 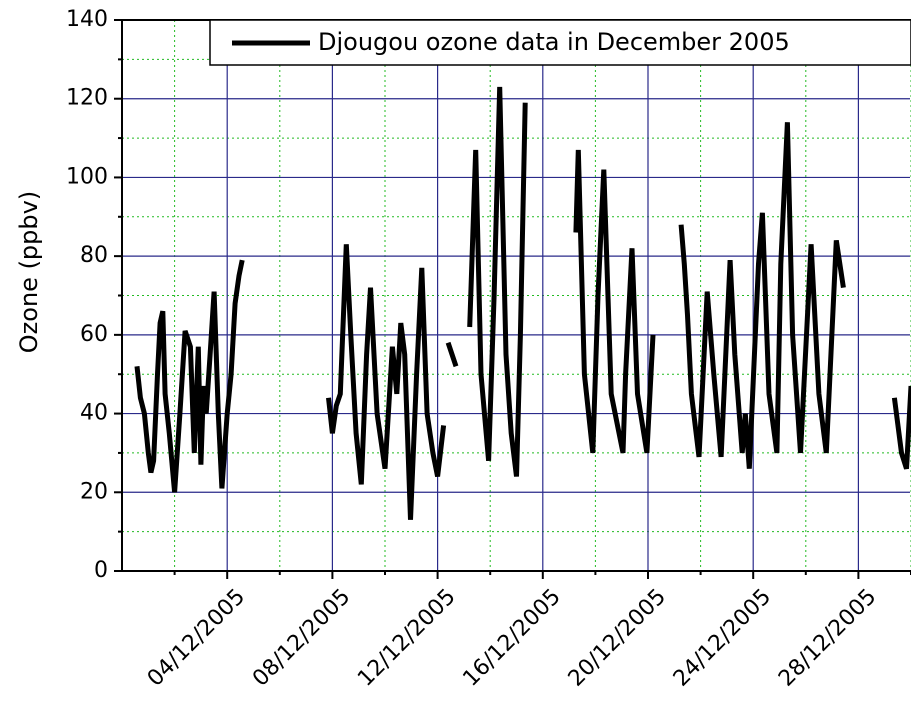 What do you see at coordinates (406, 637) in the screenshot?
I see `x-tick-label: 12/12/2005` at bounding box center [406, 637].